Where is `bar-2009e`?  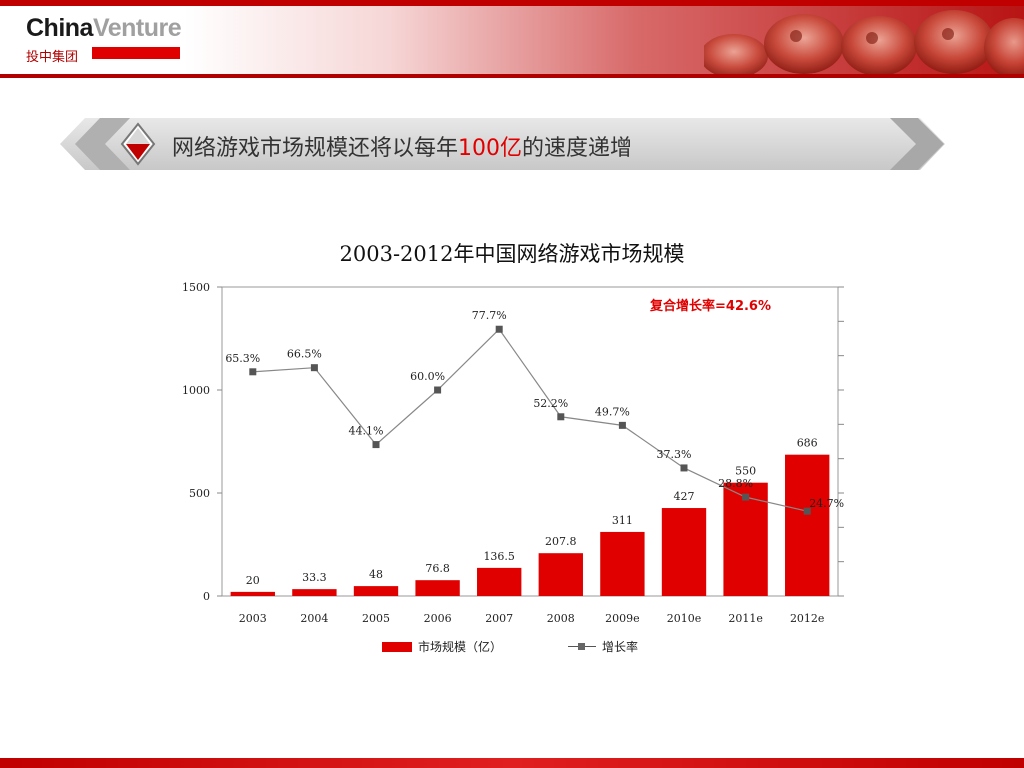
bar-2009e is located at coordinates (622, 563).